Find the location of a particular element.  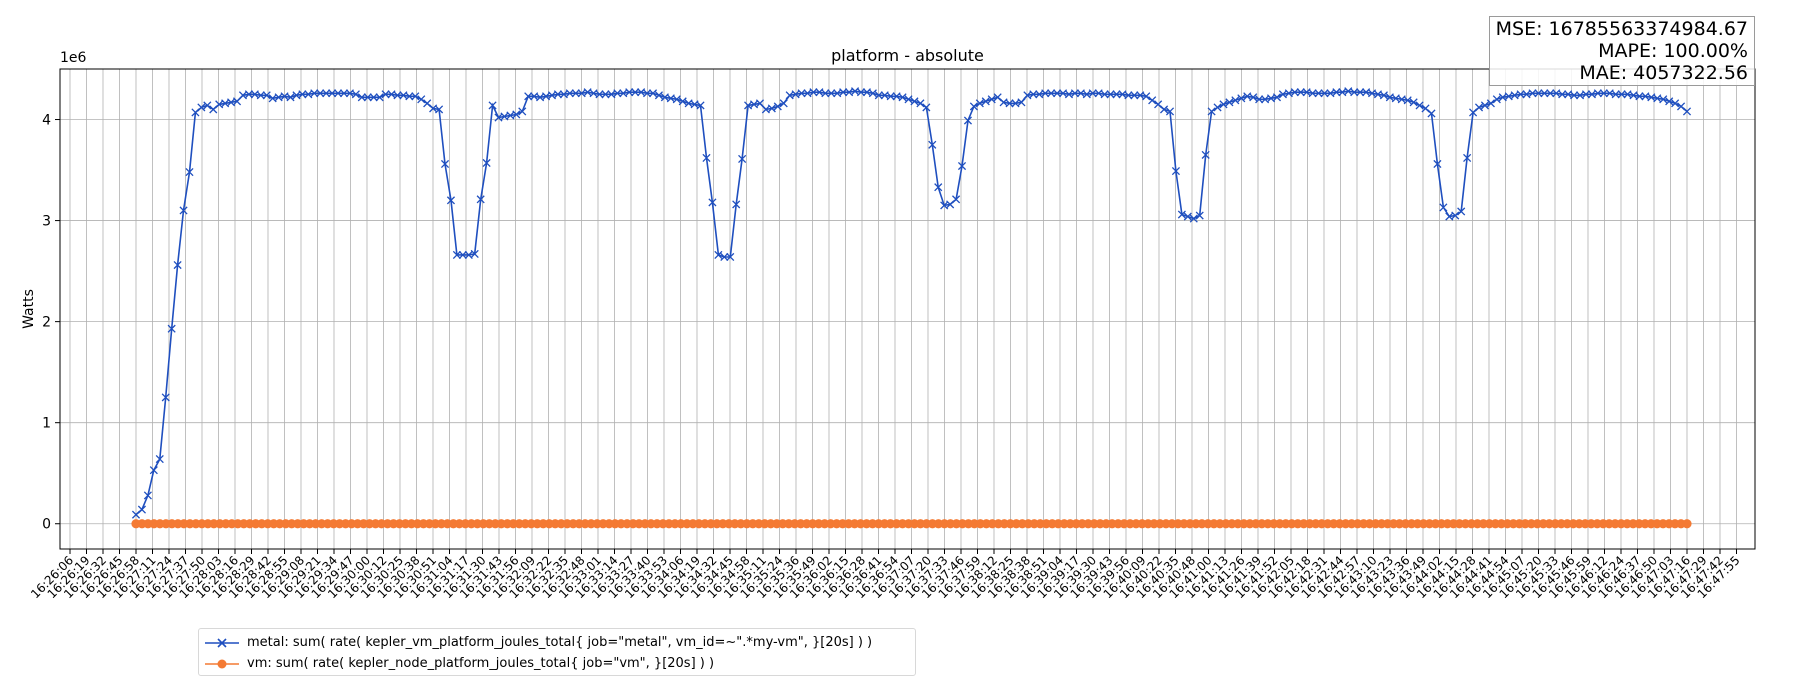

data-point-vm is located at coordinates (1687, 524).